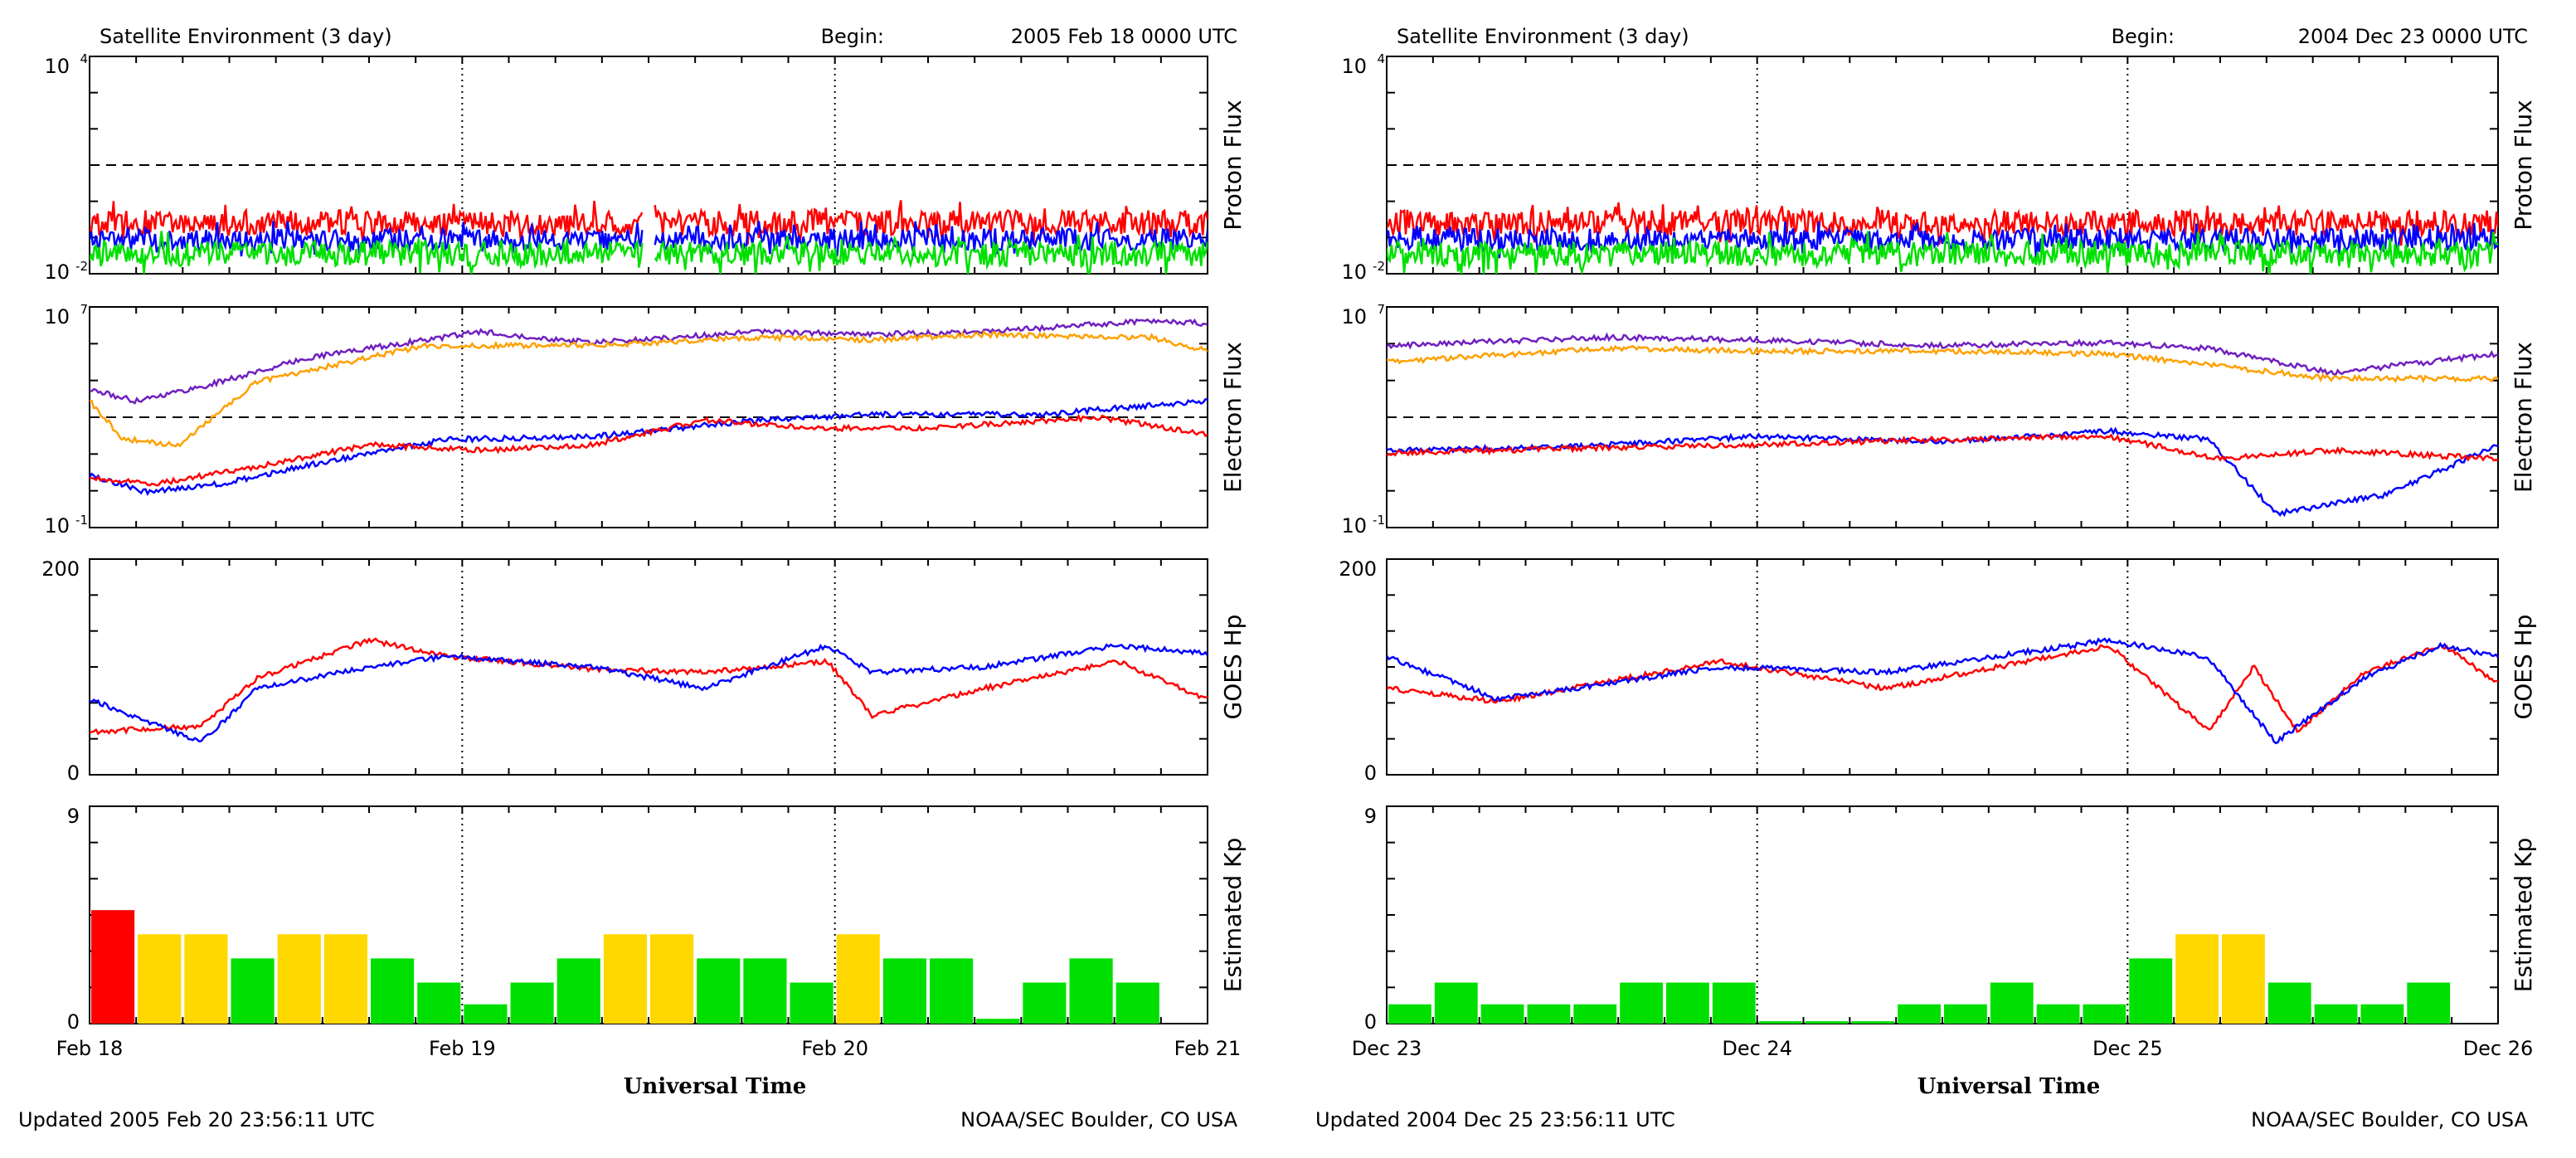 The height and width of the screenshot is (1158, 2576). I want to click on series-hp-red, so click(649, 686).